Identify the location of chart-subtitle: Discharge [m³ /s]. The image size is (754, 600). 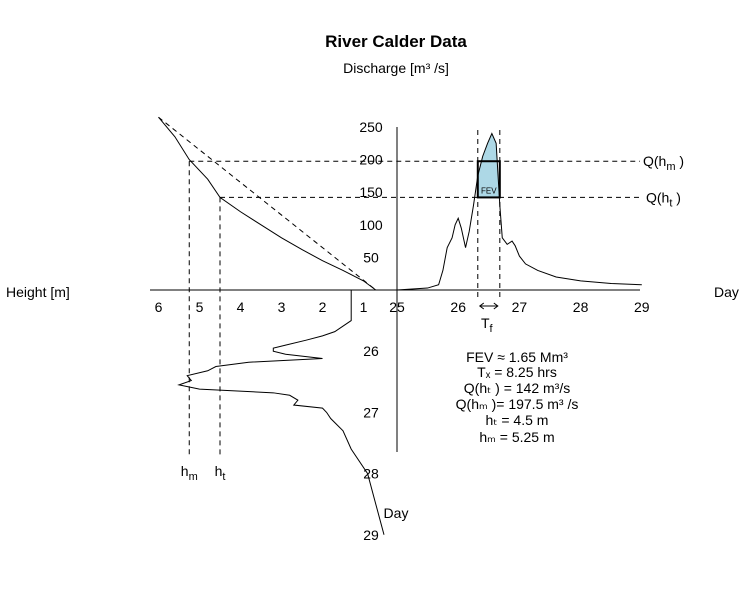
(396, 68).